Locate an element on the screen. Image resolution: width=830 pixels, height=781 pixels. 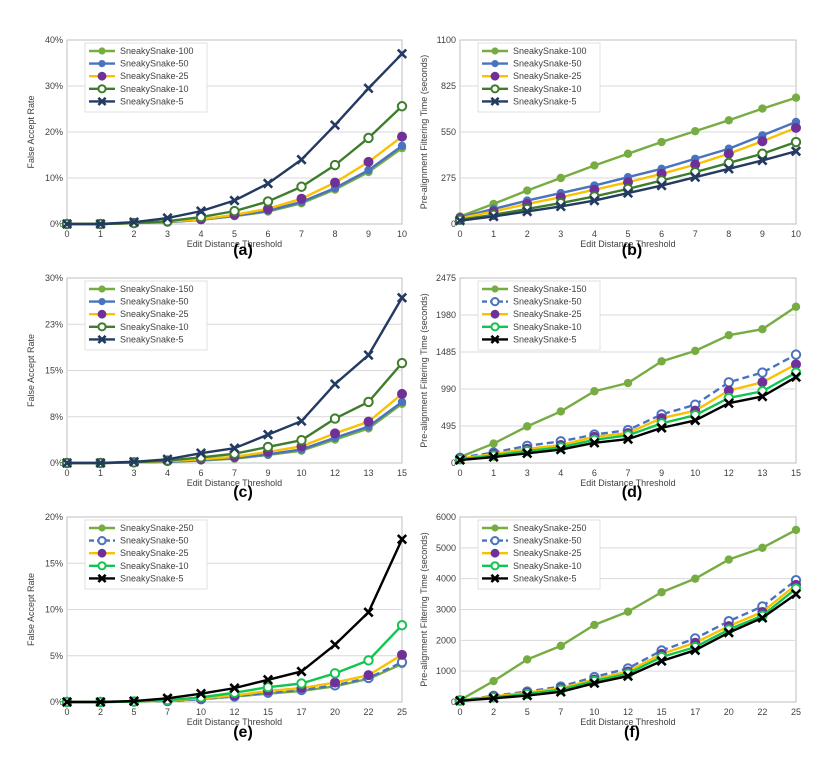
x-tick-label: 15 is located at coordinates (796, 473).